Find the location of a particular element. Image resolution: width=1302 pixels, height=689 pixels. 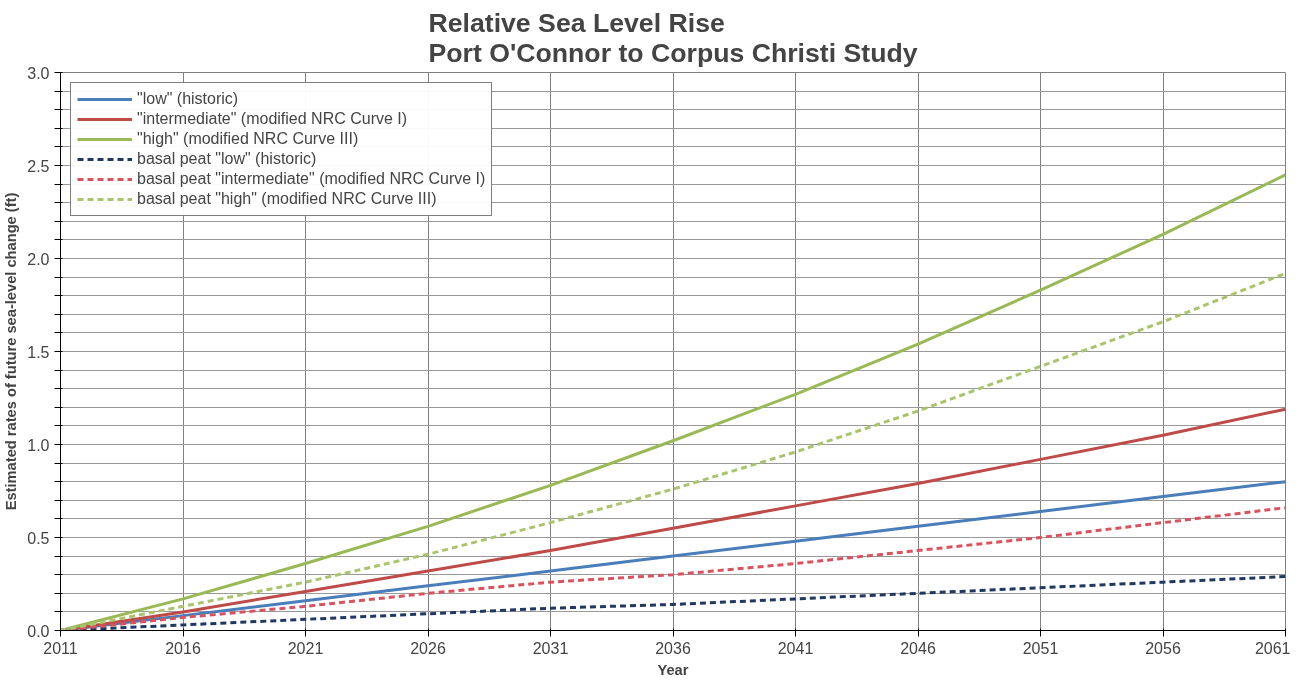

y-tick-label: 0.0 is located at coordinates (38, 631).